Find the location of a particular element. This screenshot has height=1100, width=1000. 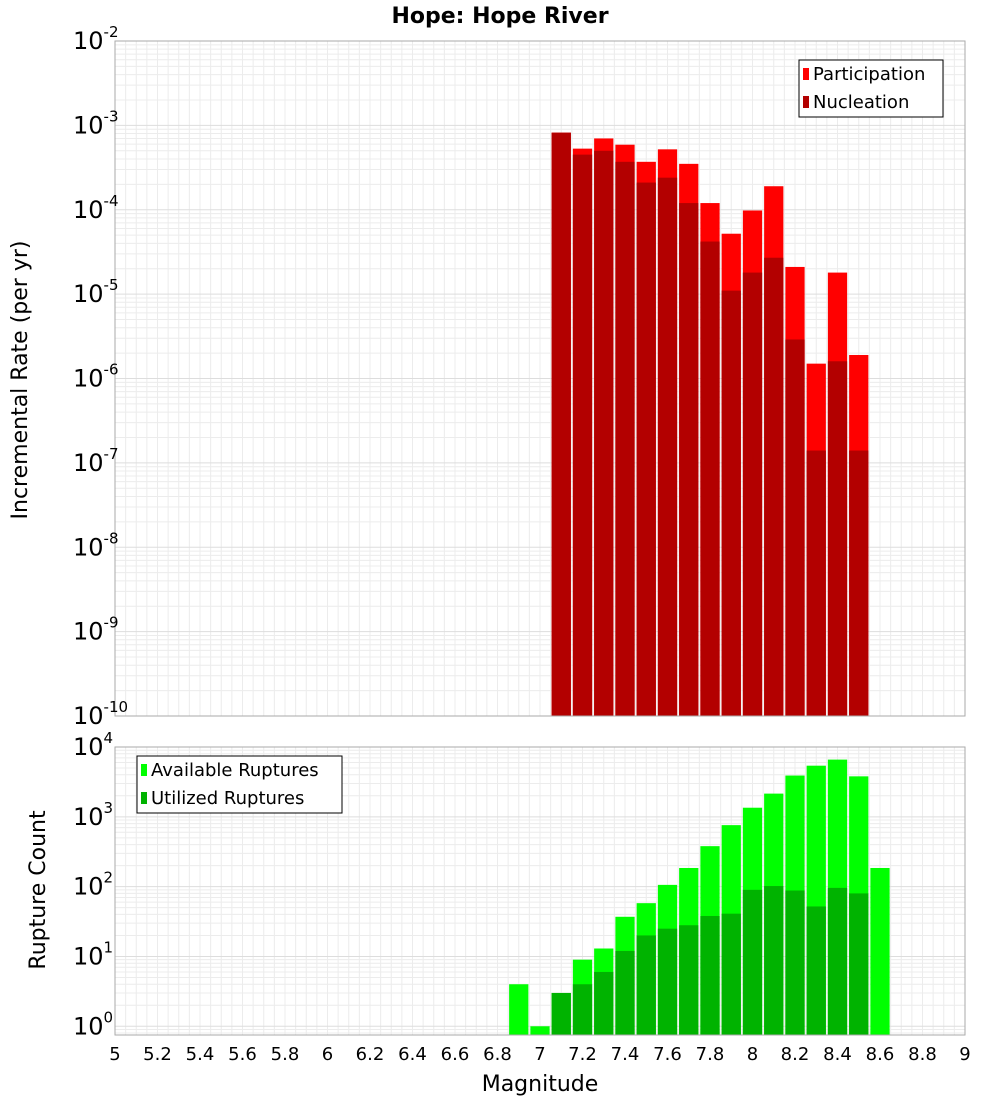

legend-label: Available Ruptures is located at coordinates (235, 770).